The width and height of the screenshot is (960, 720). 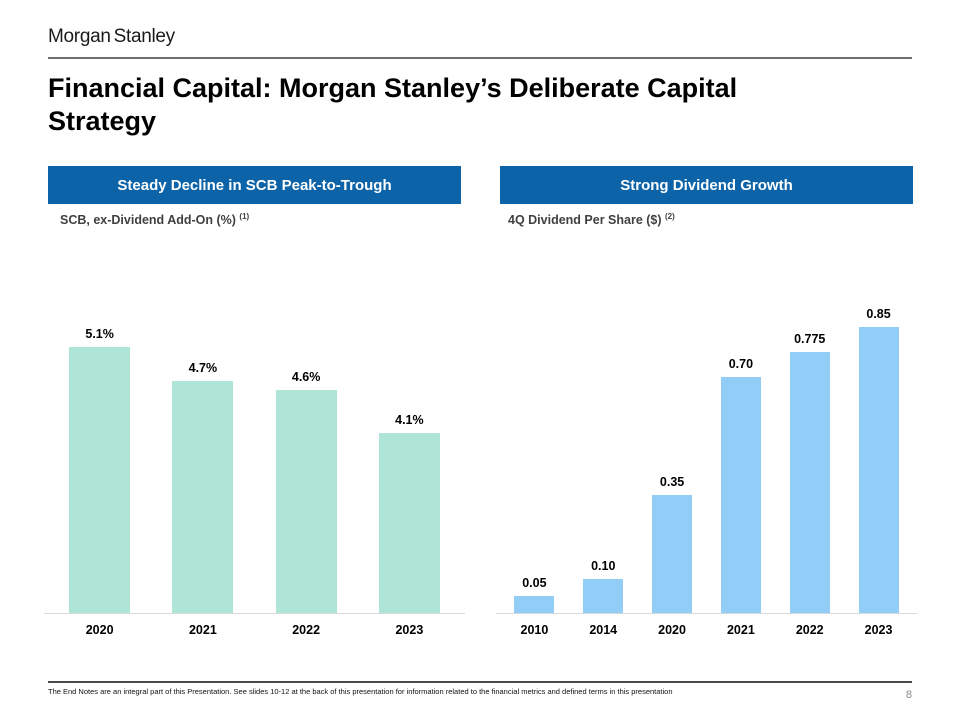 I want to click on x-axis-tick-label: 2010, so click(x=534, y=630).